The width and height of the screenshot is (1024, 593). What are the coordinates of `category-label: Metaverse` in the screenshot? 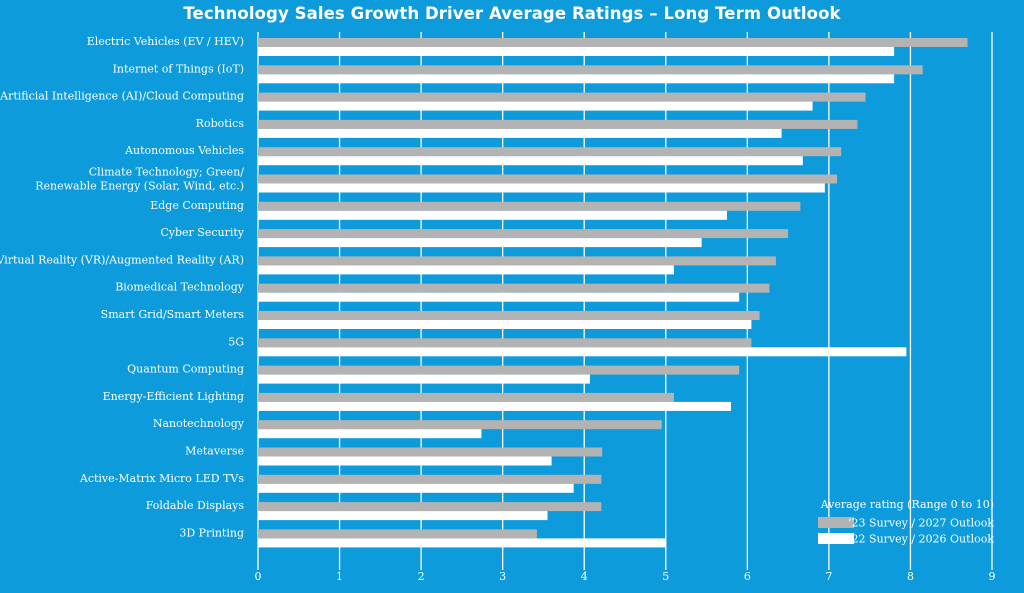 It's located at (214, 451).